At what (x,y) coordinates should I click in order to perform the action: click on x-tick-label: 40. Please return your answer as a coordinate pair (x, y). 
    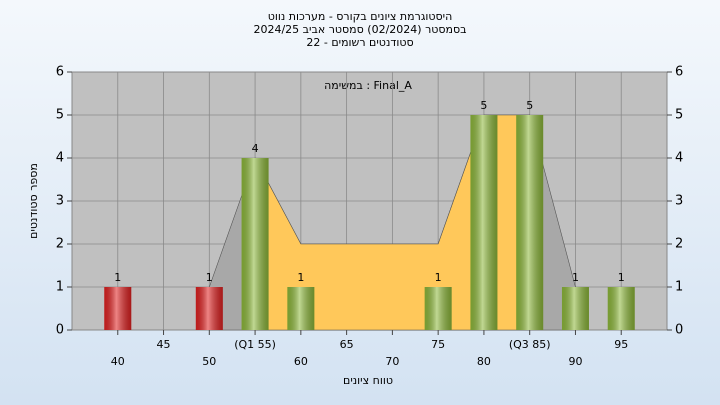
    Looking at the image, I should click on (118, 361).